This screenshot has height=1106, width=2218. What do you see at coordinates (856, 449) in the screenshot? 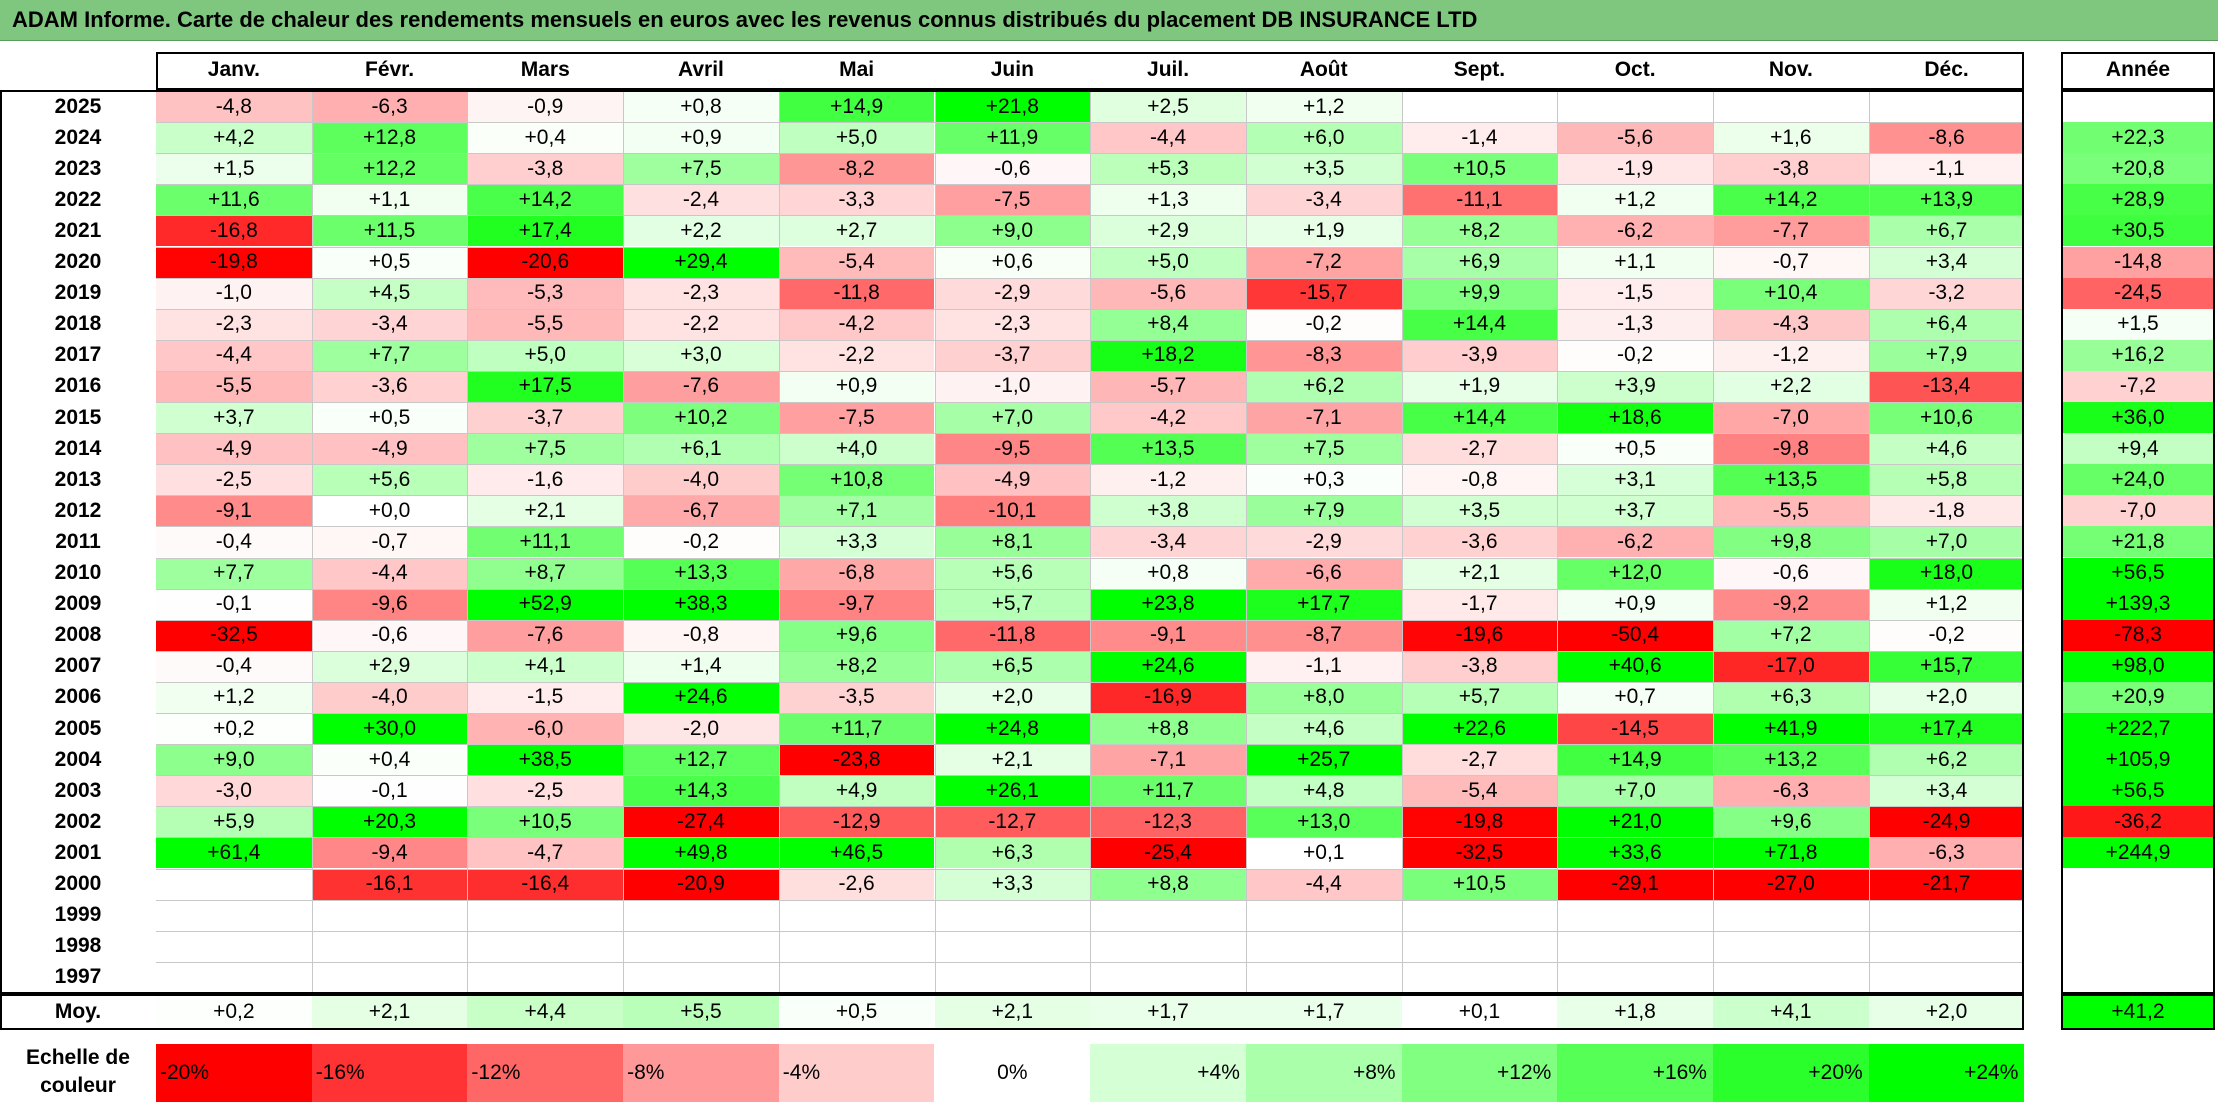
I see `heatmap-cell: +4,0` at bounding box center [856, 449].